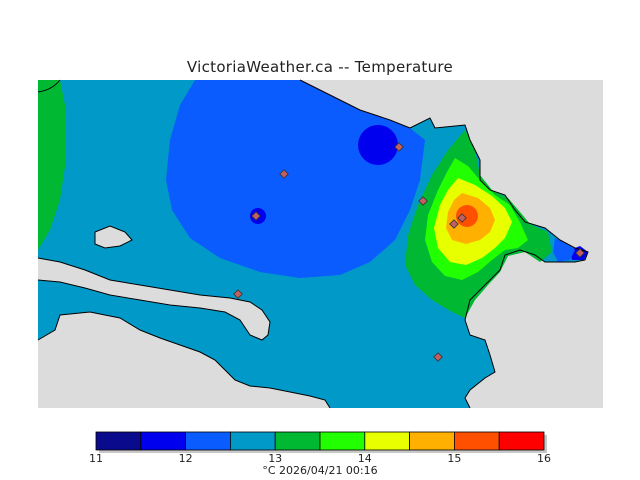 This screenshot has width=640, height=480. Describe the element at coordinates (378, 145) in the screenshot. I see `cold-pocket-north` at that location.